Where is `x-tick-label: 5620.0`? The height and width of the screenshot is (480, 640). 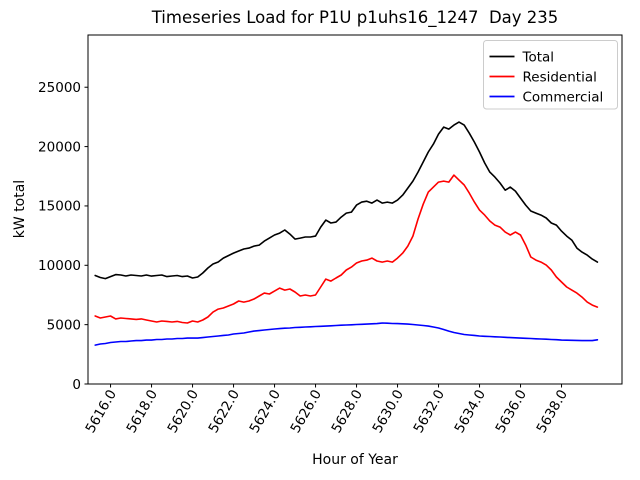 x-tick-label: 5620.0 is located at coordinates (183, 411).